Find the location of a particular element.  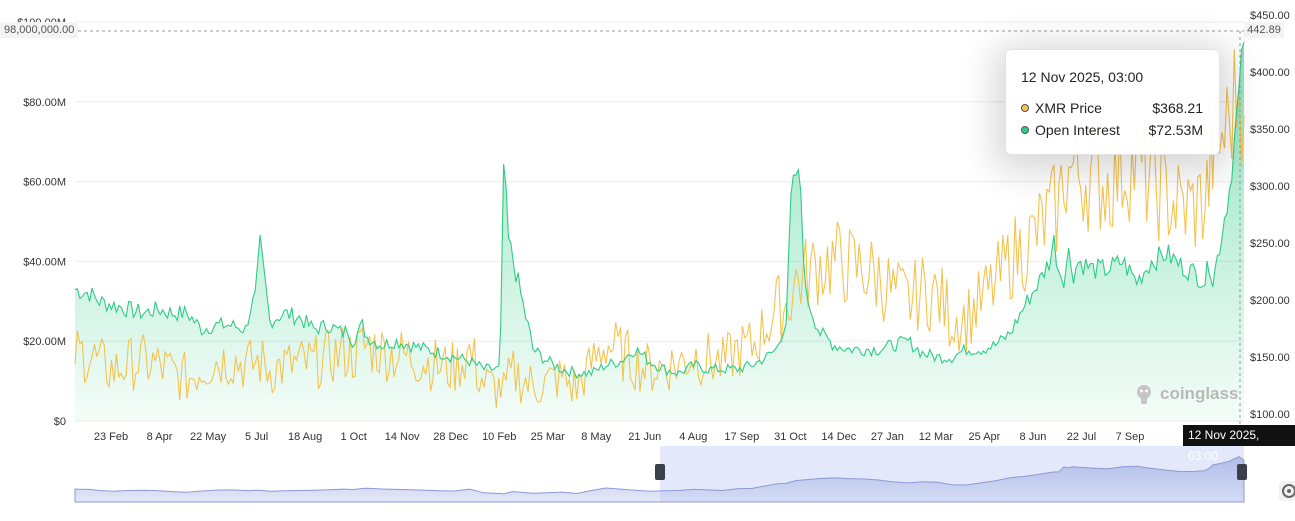

price-dot-icon is located at coordinates (1025, 108).